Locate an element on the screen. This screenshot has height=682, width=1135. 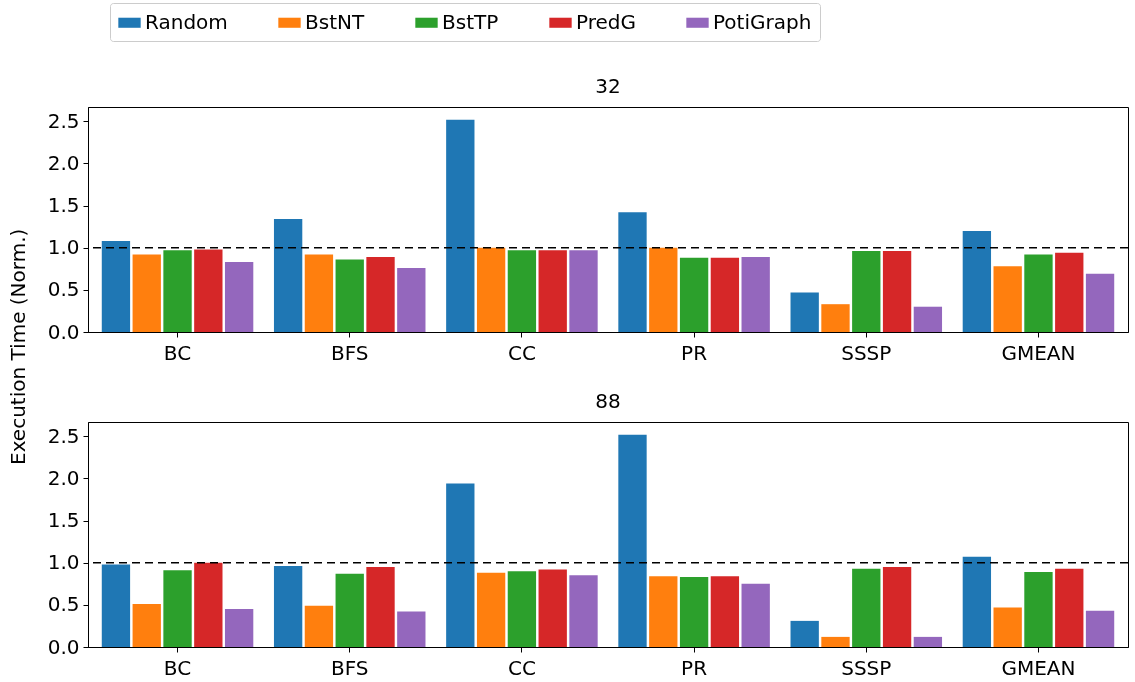
legend-label: PotiGraph is located at coordinates (762, 21).